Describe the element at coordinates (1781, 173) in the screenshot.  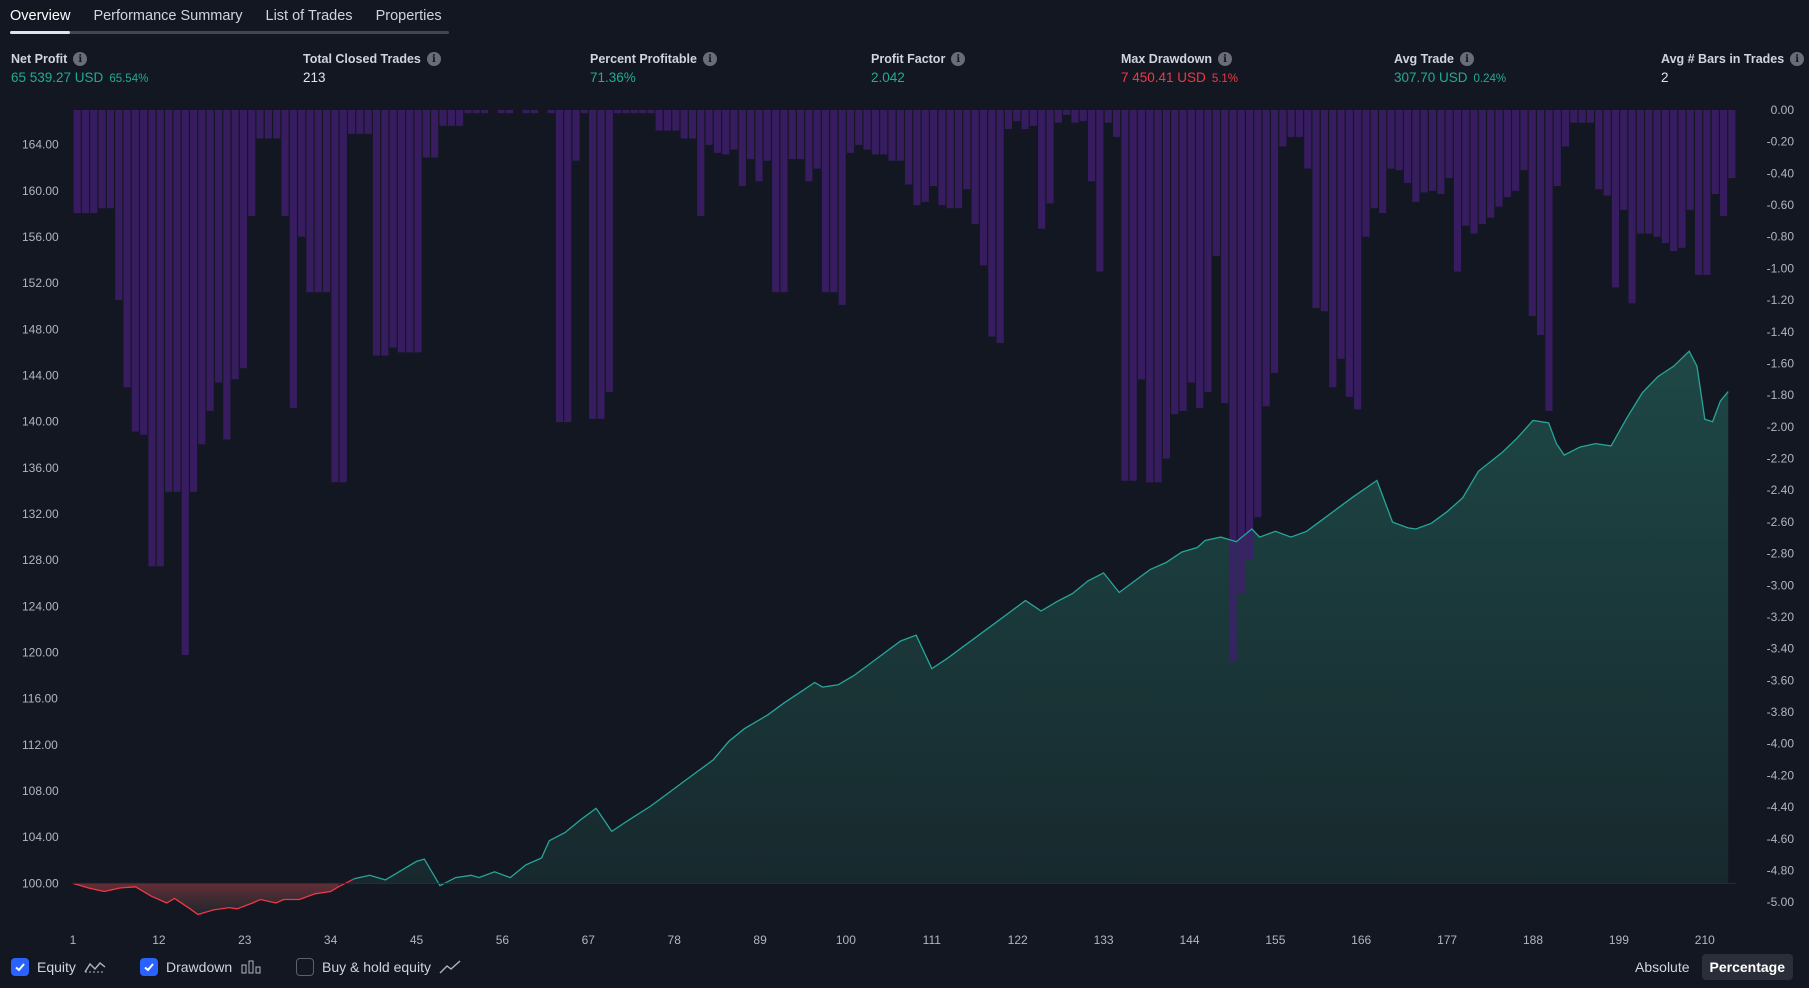
I see `y-right-tick-label: -0.40` at that location.